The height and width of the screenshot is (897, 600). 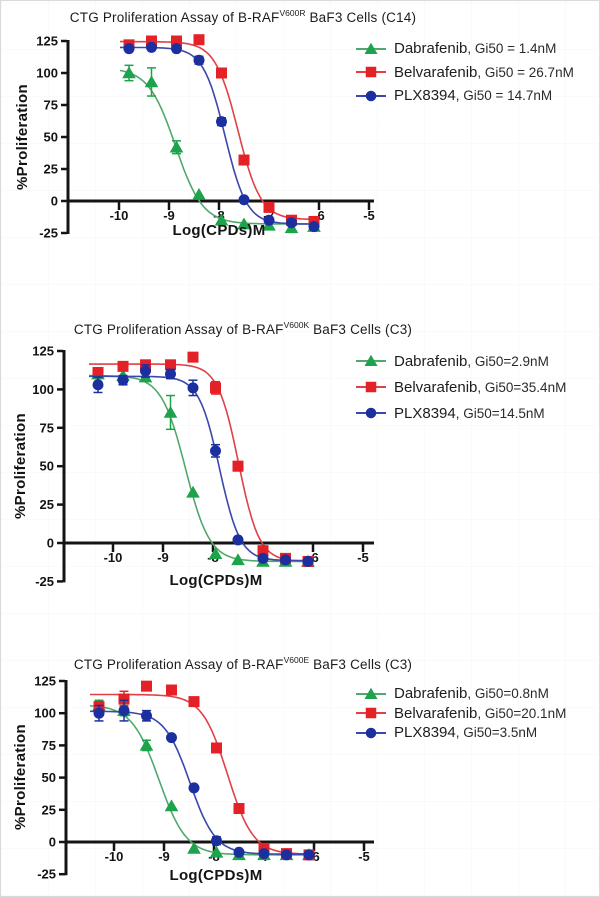 I want to click on fit-curve-belvarafenib, so click(x=200, y=774).